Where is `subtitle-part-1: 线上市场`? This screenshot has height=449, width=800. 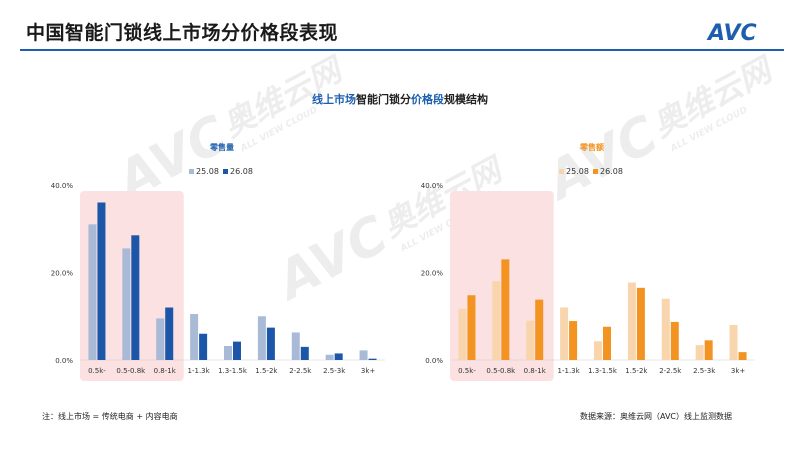 subtitle-part-1: 线上市场 is located at coordinates (334, 99).